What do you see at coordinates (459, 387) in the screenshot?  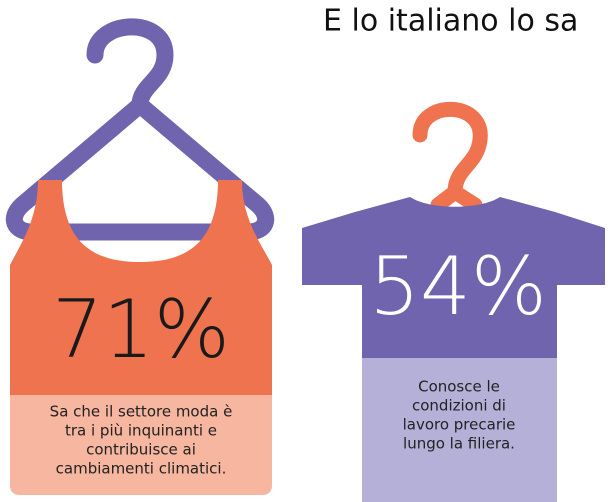 I see `description-line: Conosce le` at bounding box center [459, 387].